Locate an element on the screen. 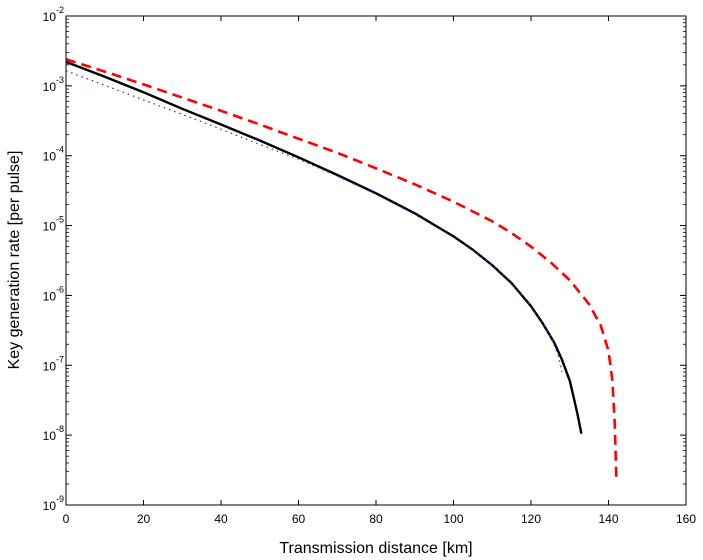 Image resolution: width=703 pixels, height=560 pixels. y-tick-label-exp: -6 is located at coordinates (60, 289).